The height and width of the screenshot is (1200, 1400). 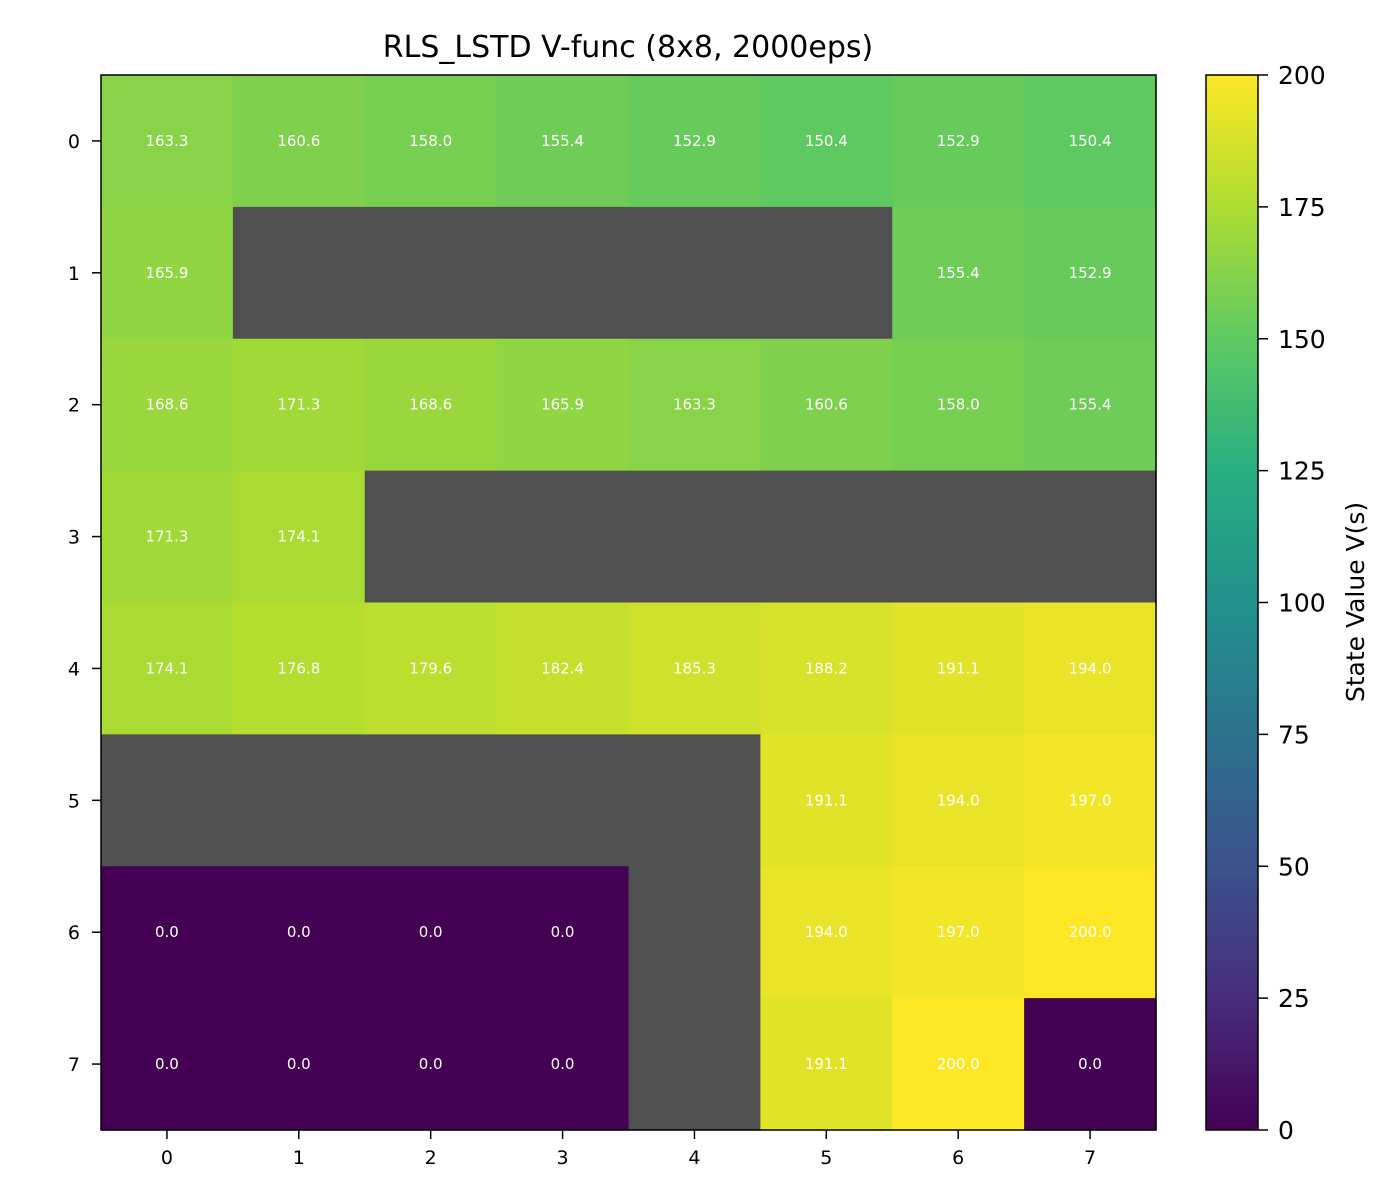 What do you see at coordinates (1294, 998) in the screenshot?
I see `colorbar-tick-label: 25` at bounding box center [1294, 998].